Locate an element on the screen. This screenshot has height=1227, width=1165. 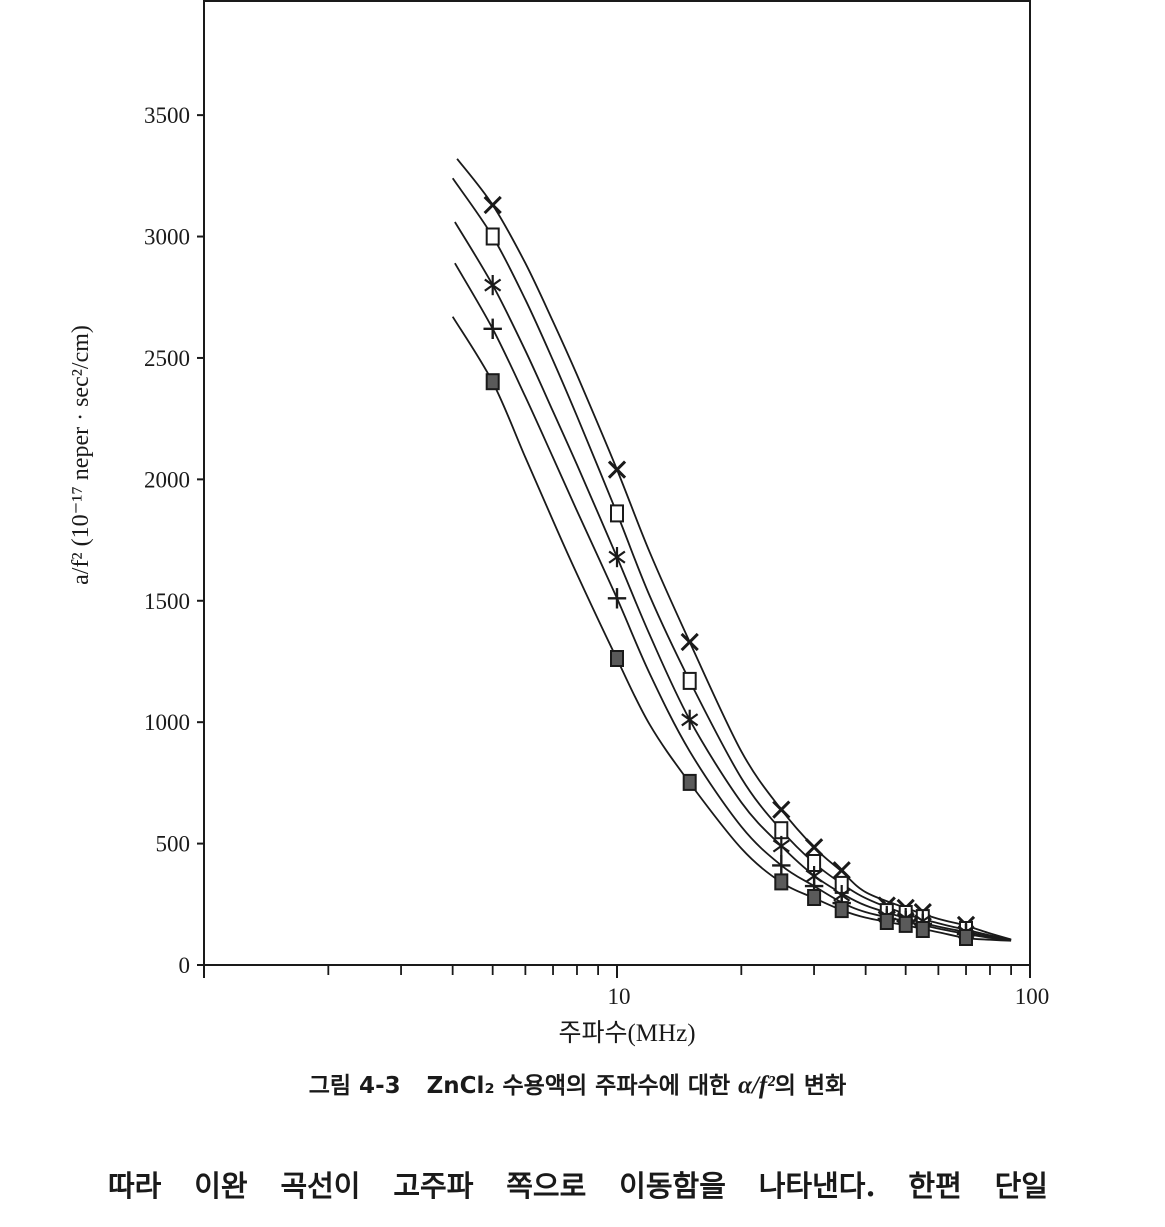
y-tick-label: 3000 is located at coordinates (167, 237).